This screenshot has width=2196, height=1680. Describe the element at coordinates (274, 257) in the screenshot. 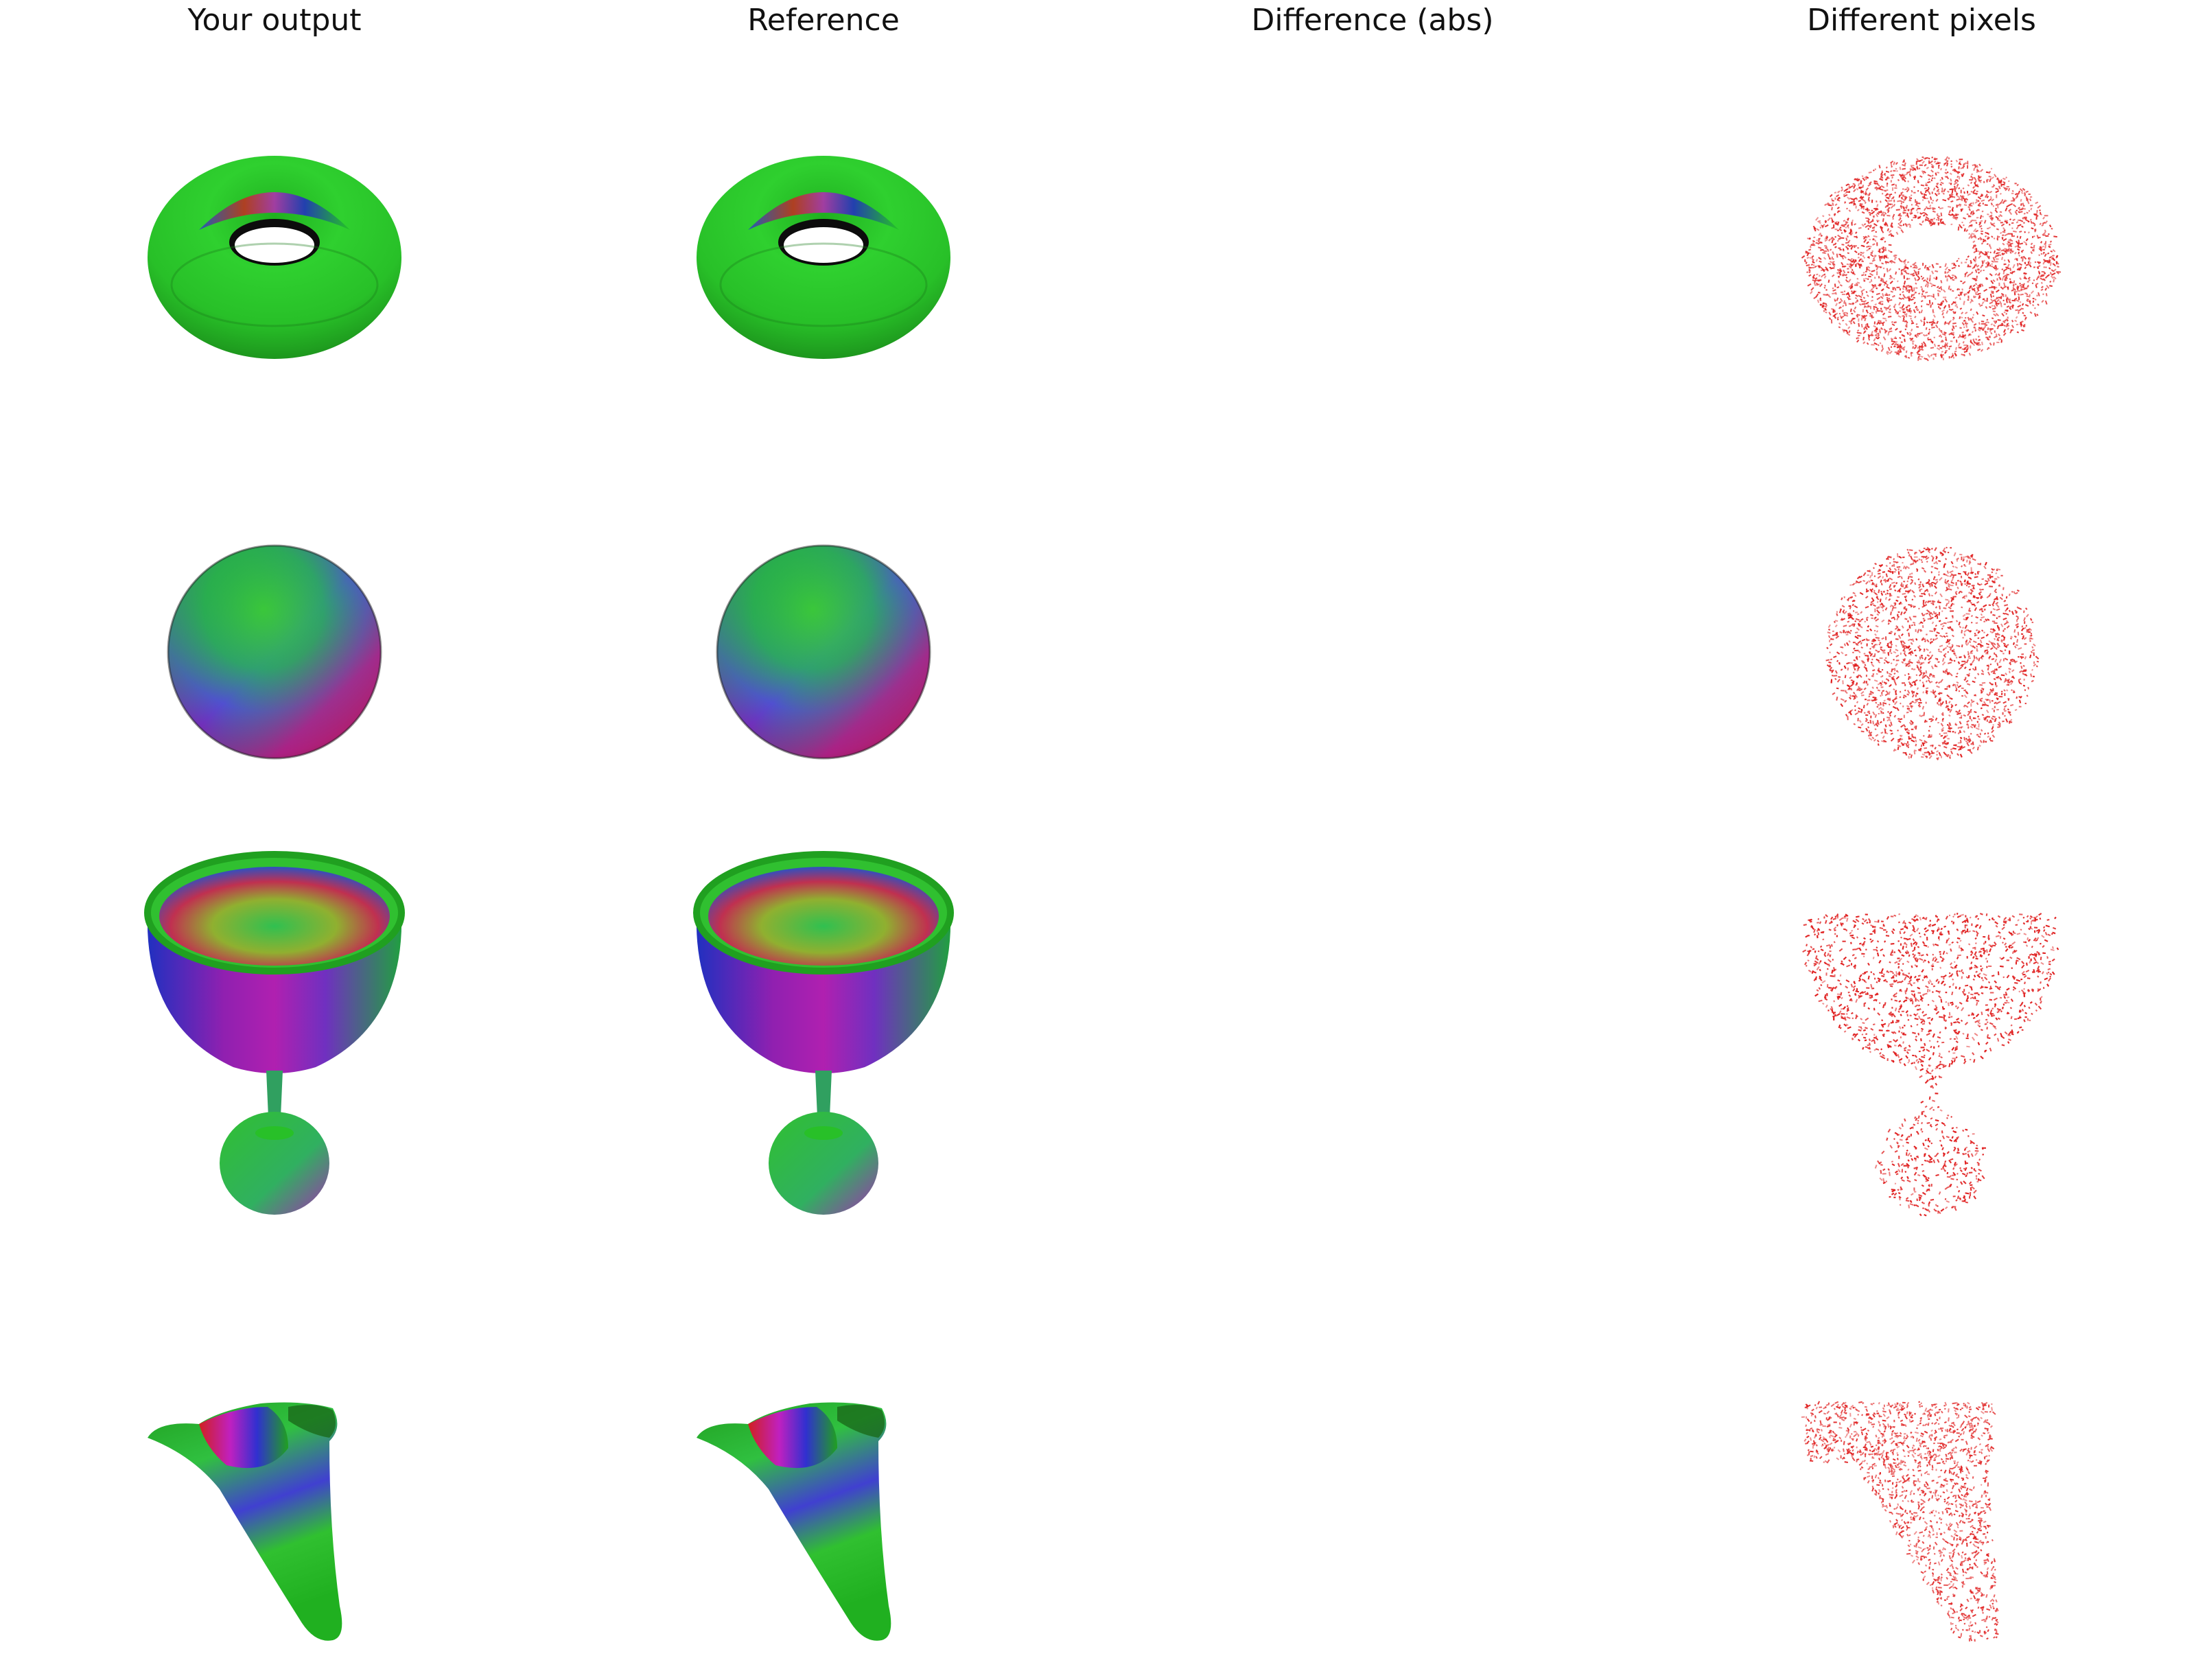

I see `output-torus-image` at that location.